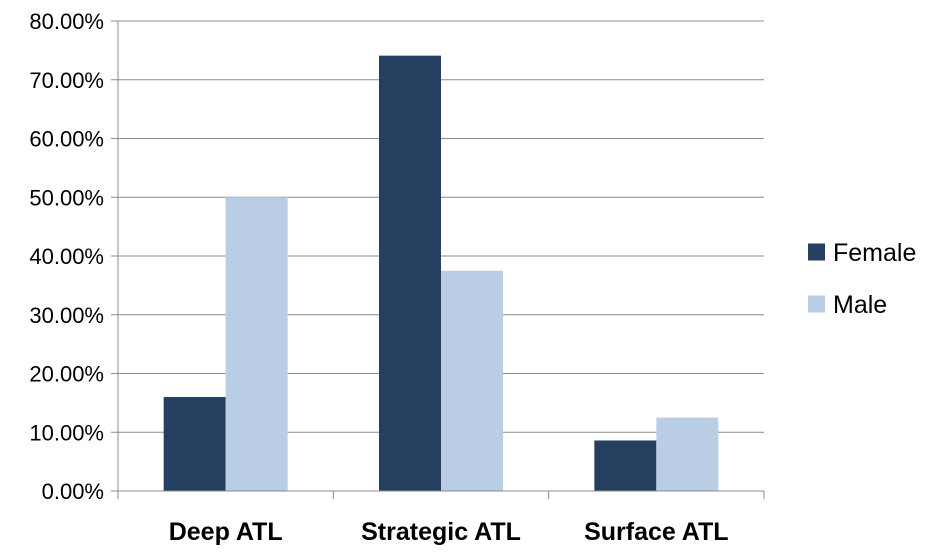 This screenshot has width=931, height=552. I want to click on legend-label-female: Female, so click(874, 253).